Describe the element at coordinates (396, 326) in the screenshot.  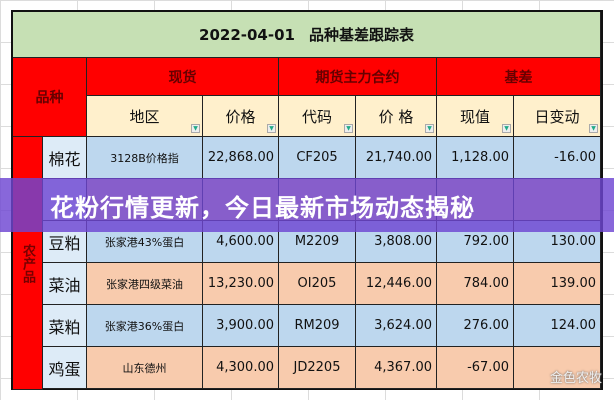
I see `cell-fut_price: 3,624.00` at that location.